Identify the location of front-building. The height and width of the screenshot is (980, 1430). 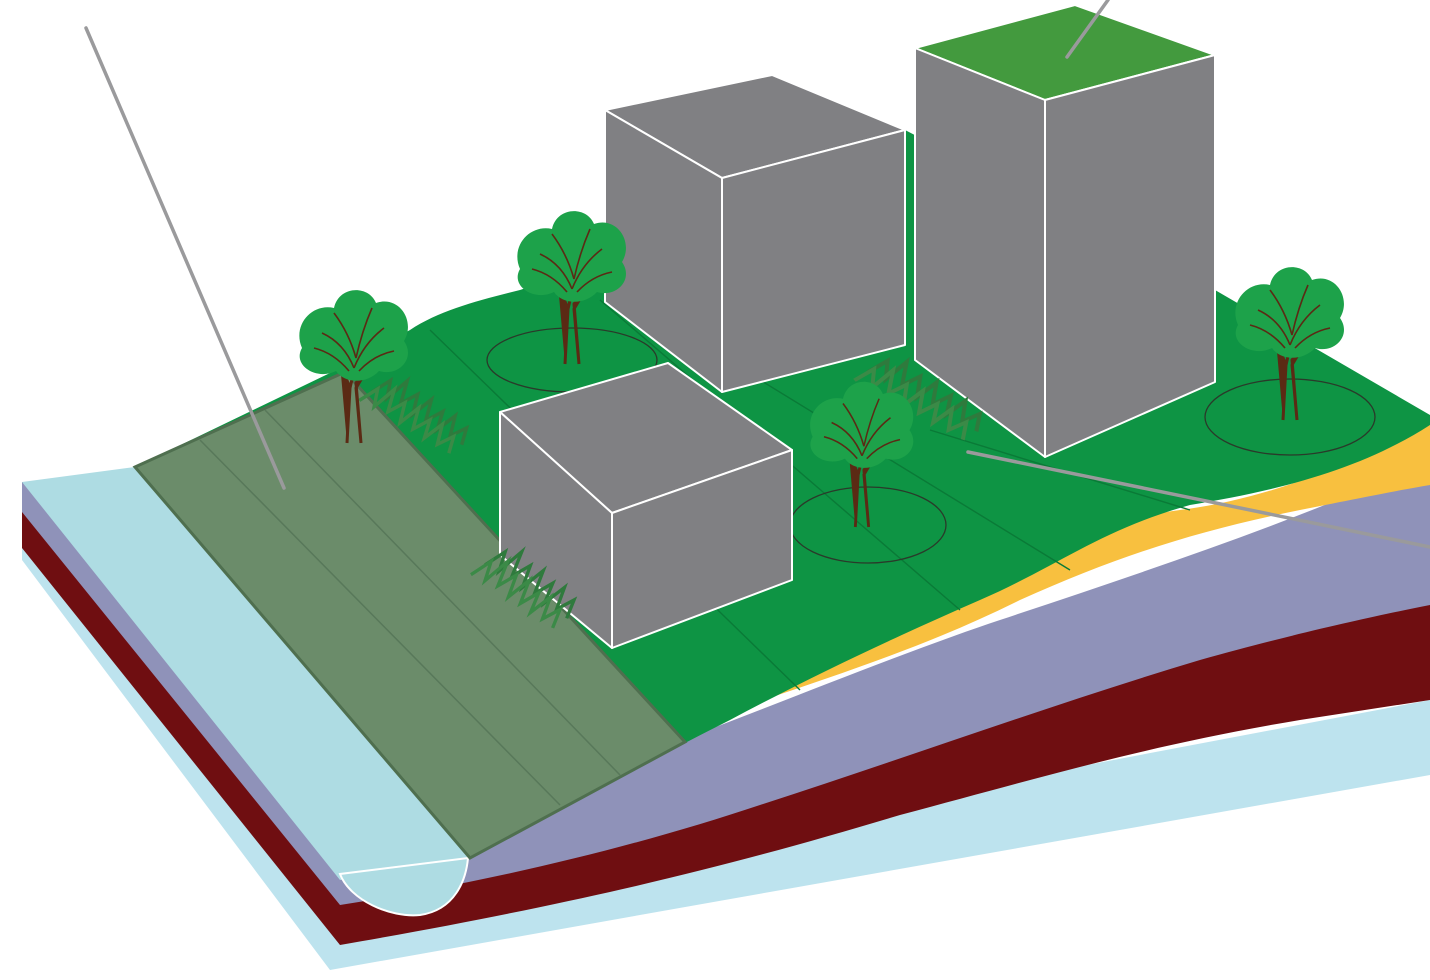
(646, 505).